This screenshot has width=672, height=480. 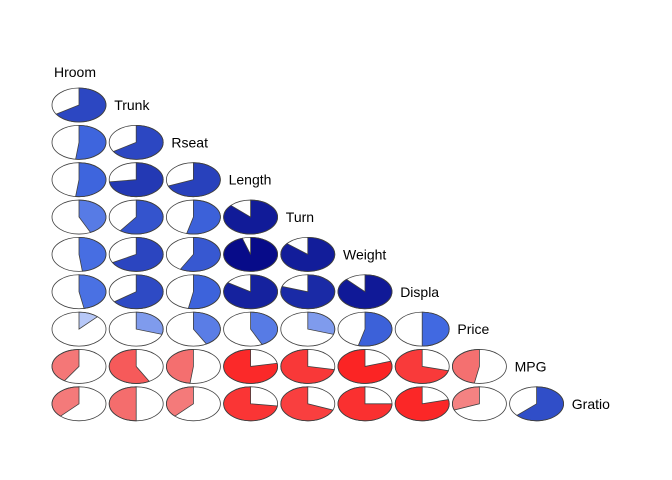 I want to click on pie-gratio-displa, so click(x=422, y=404).